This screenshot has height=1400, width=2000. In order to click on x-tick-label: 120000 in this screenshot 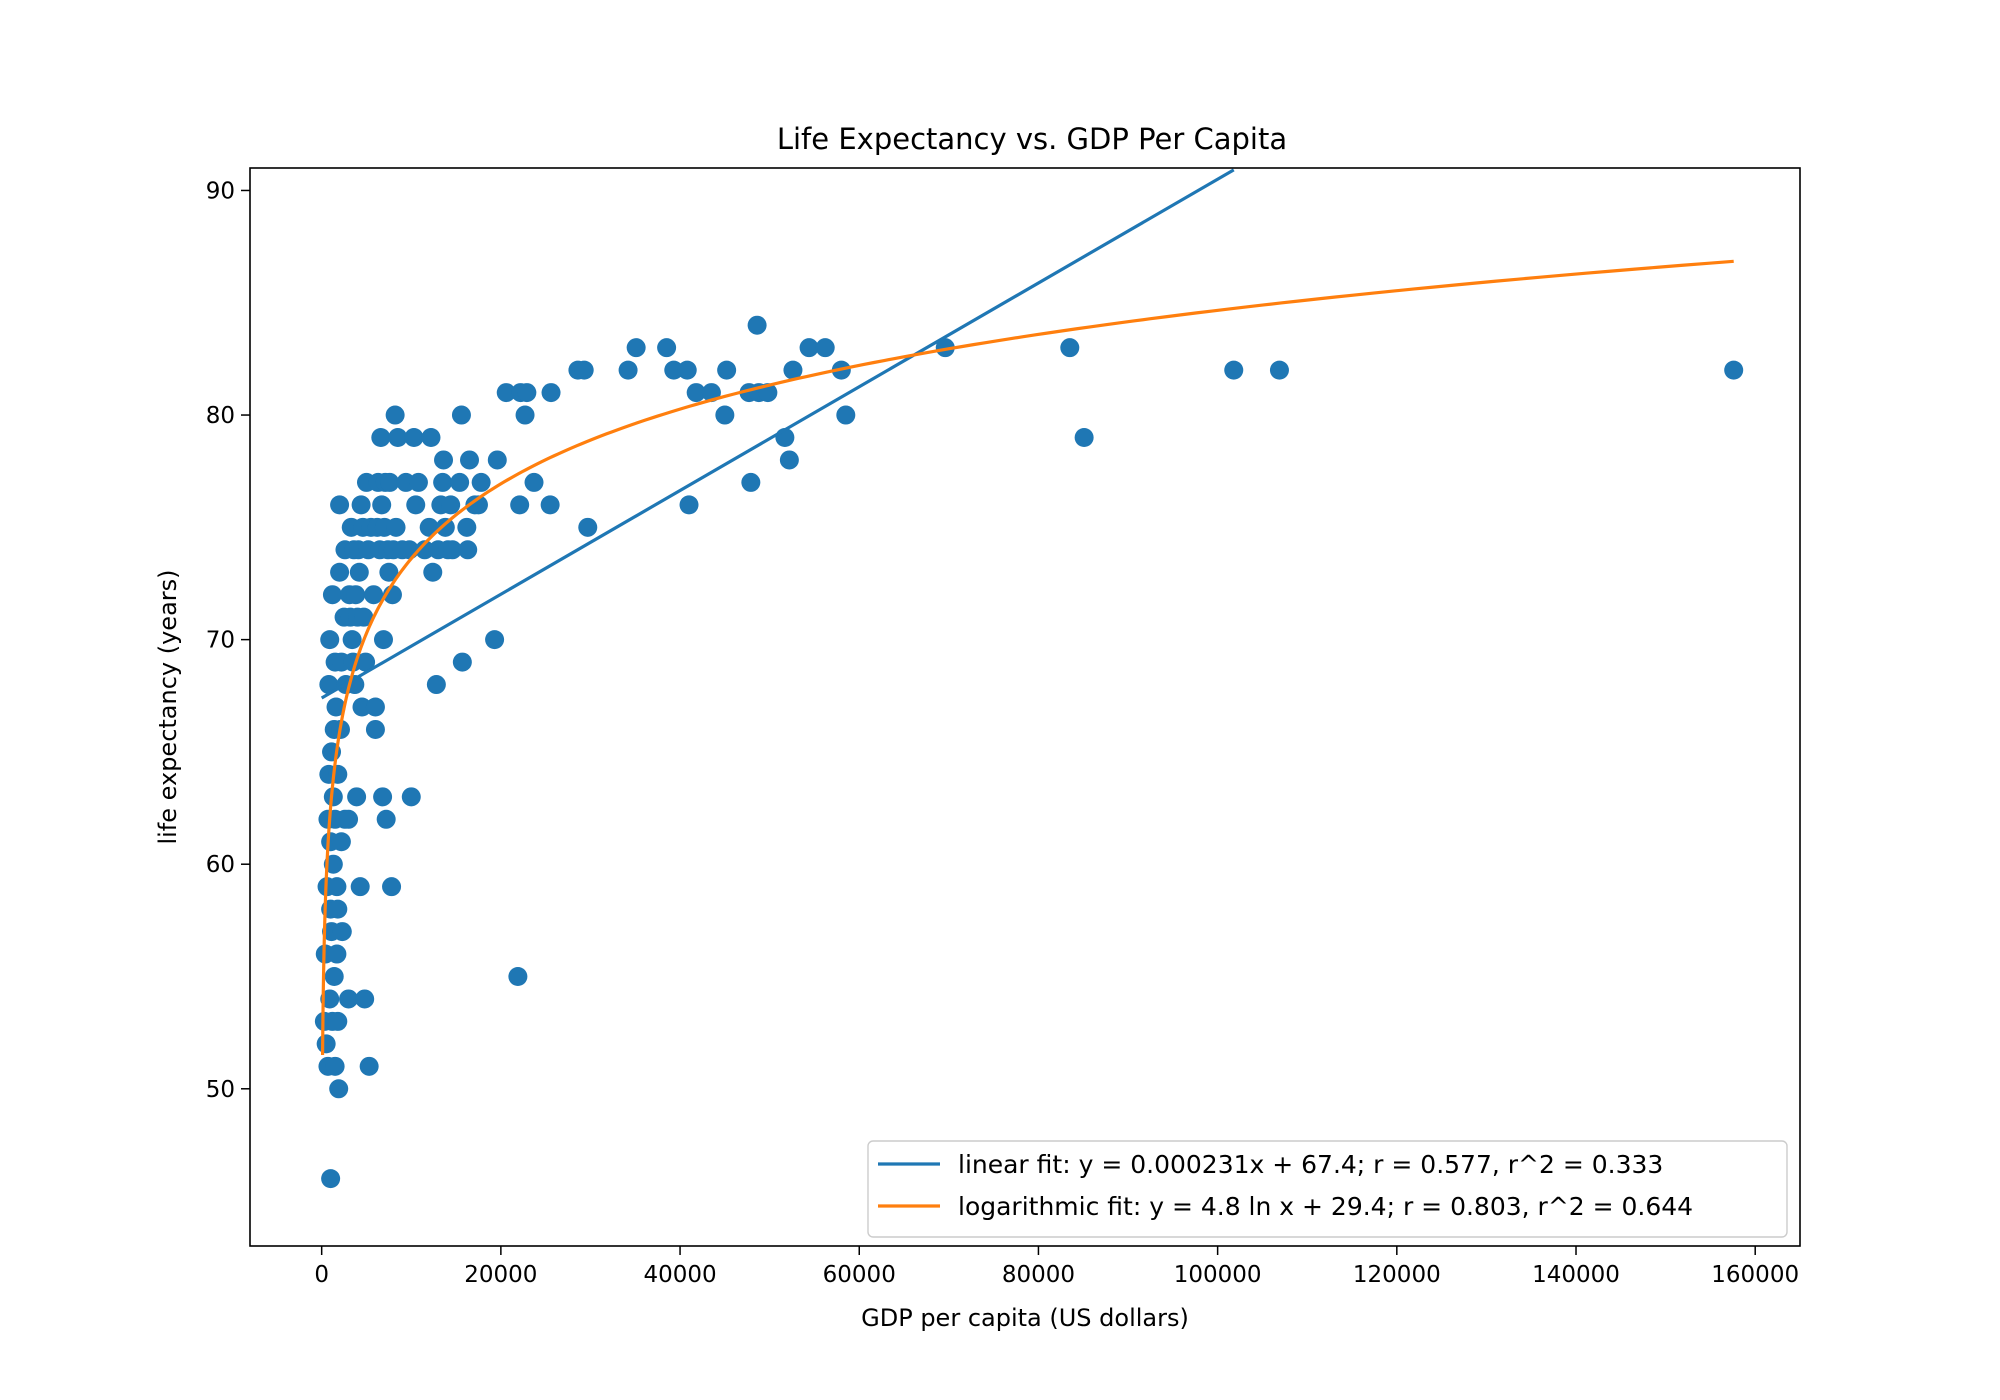, I will do `click(1397, 1275)`.